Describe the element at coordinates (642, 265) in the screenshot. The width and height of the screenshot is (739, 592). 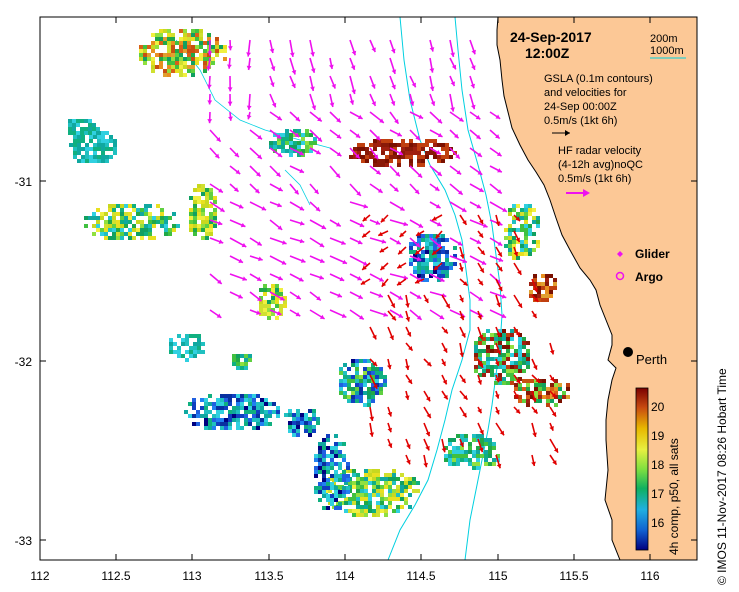
I see `platform-legend: Glider Argo` at that location.